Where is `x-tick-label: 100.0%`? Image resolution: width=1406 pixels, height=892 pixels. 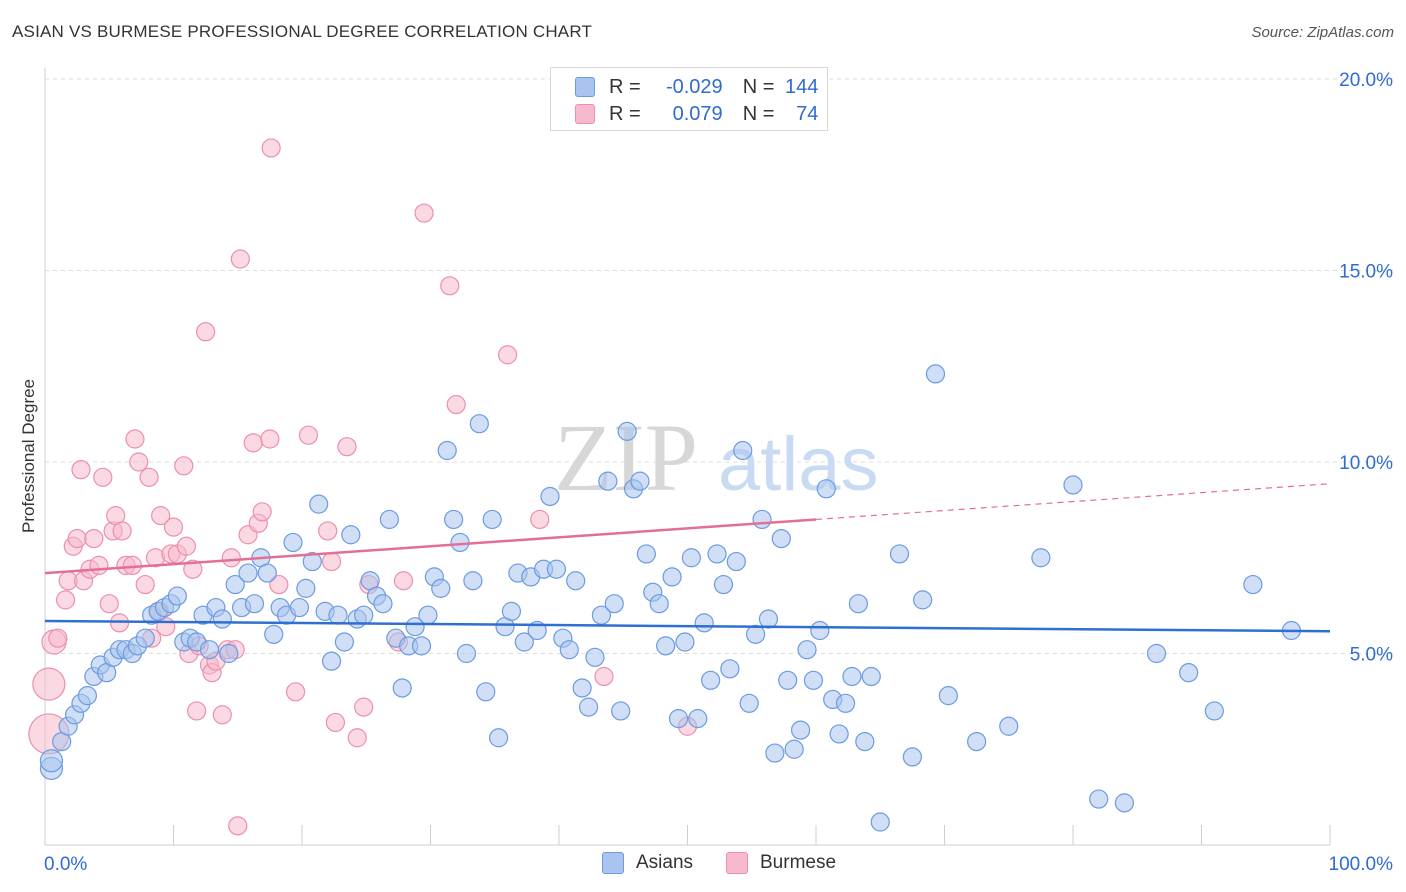
x-tick-label: 100.0% is located at coordinates (1361, 864).